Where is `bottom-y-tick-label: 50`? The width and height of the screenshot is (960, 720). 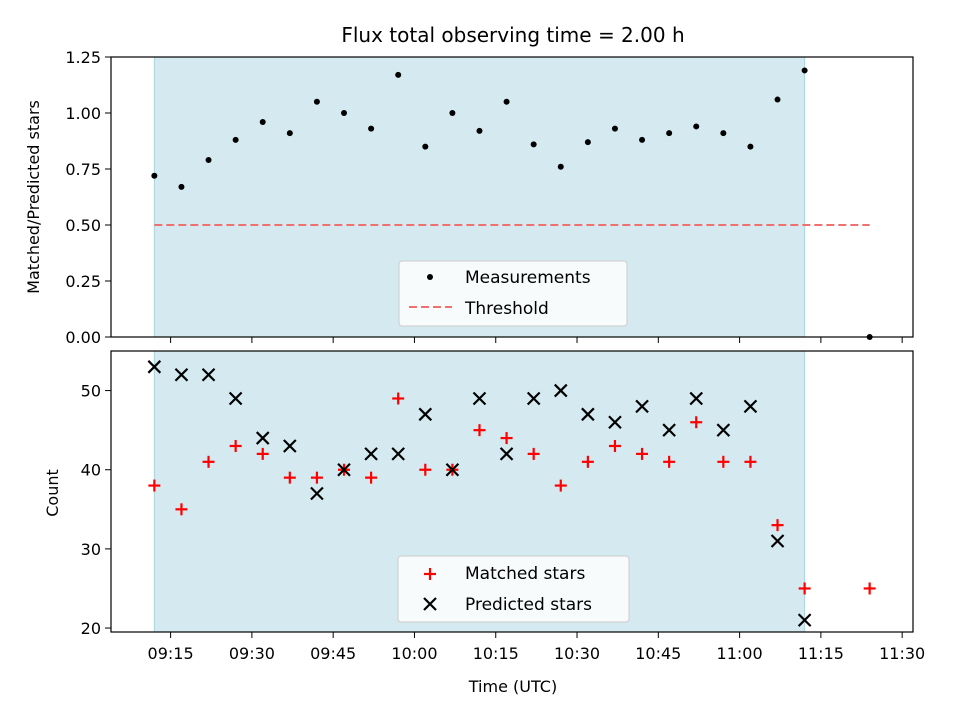
bottom-y-tick-label: 50 is located at coordinates (91, 391).